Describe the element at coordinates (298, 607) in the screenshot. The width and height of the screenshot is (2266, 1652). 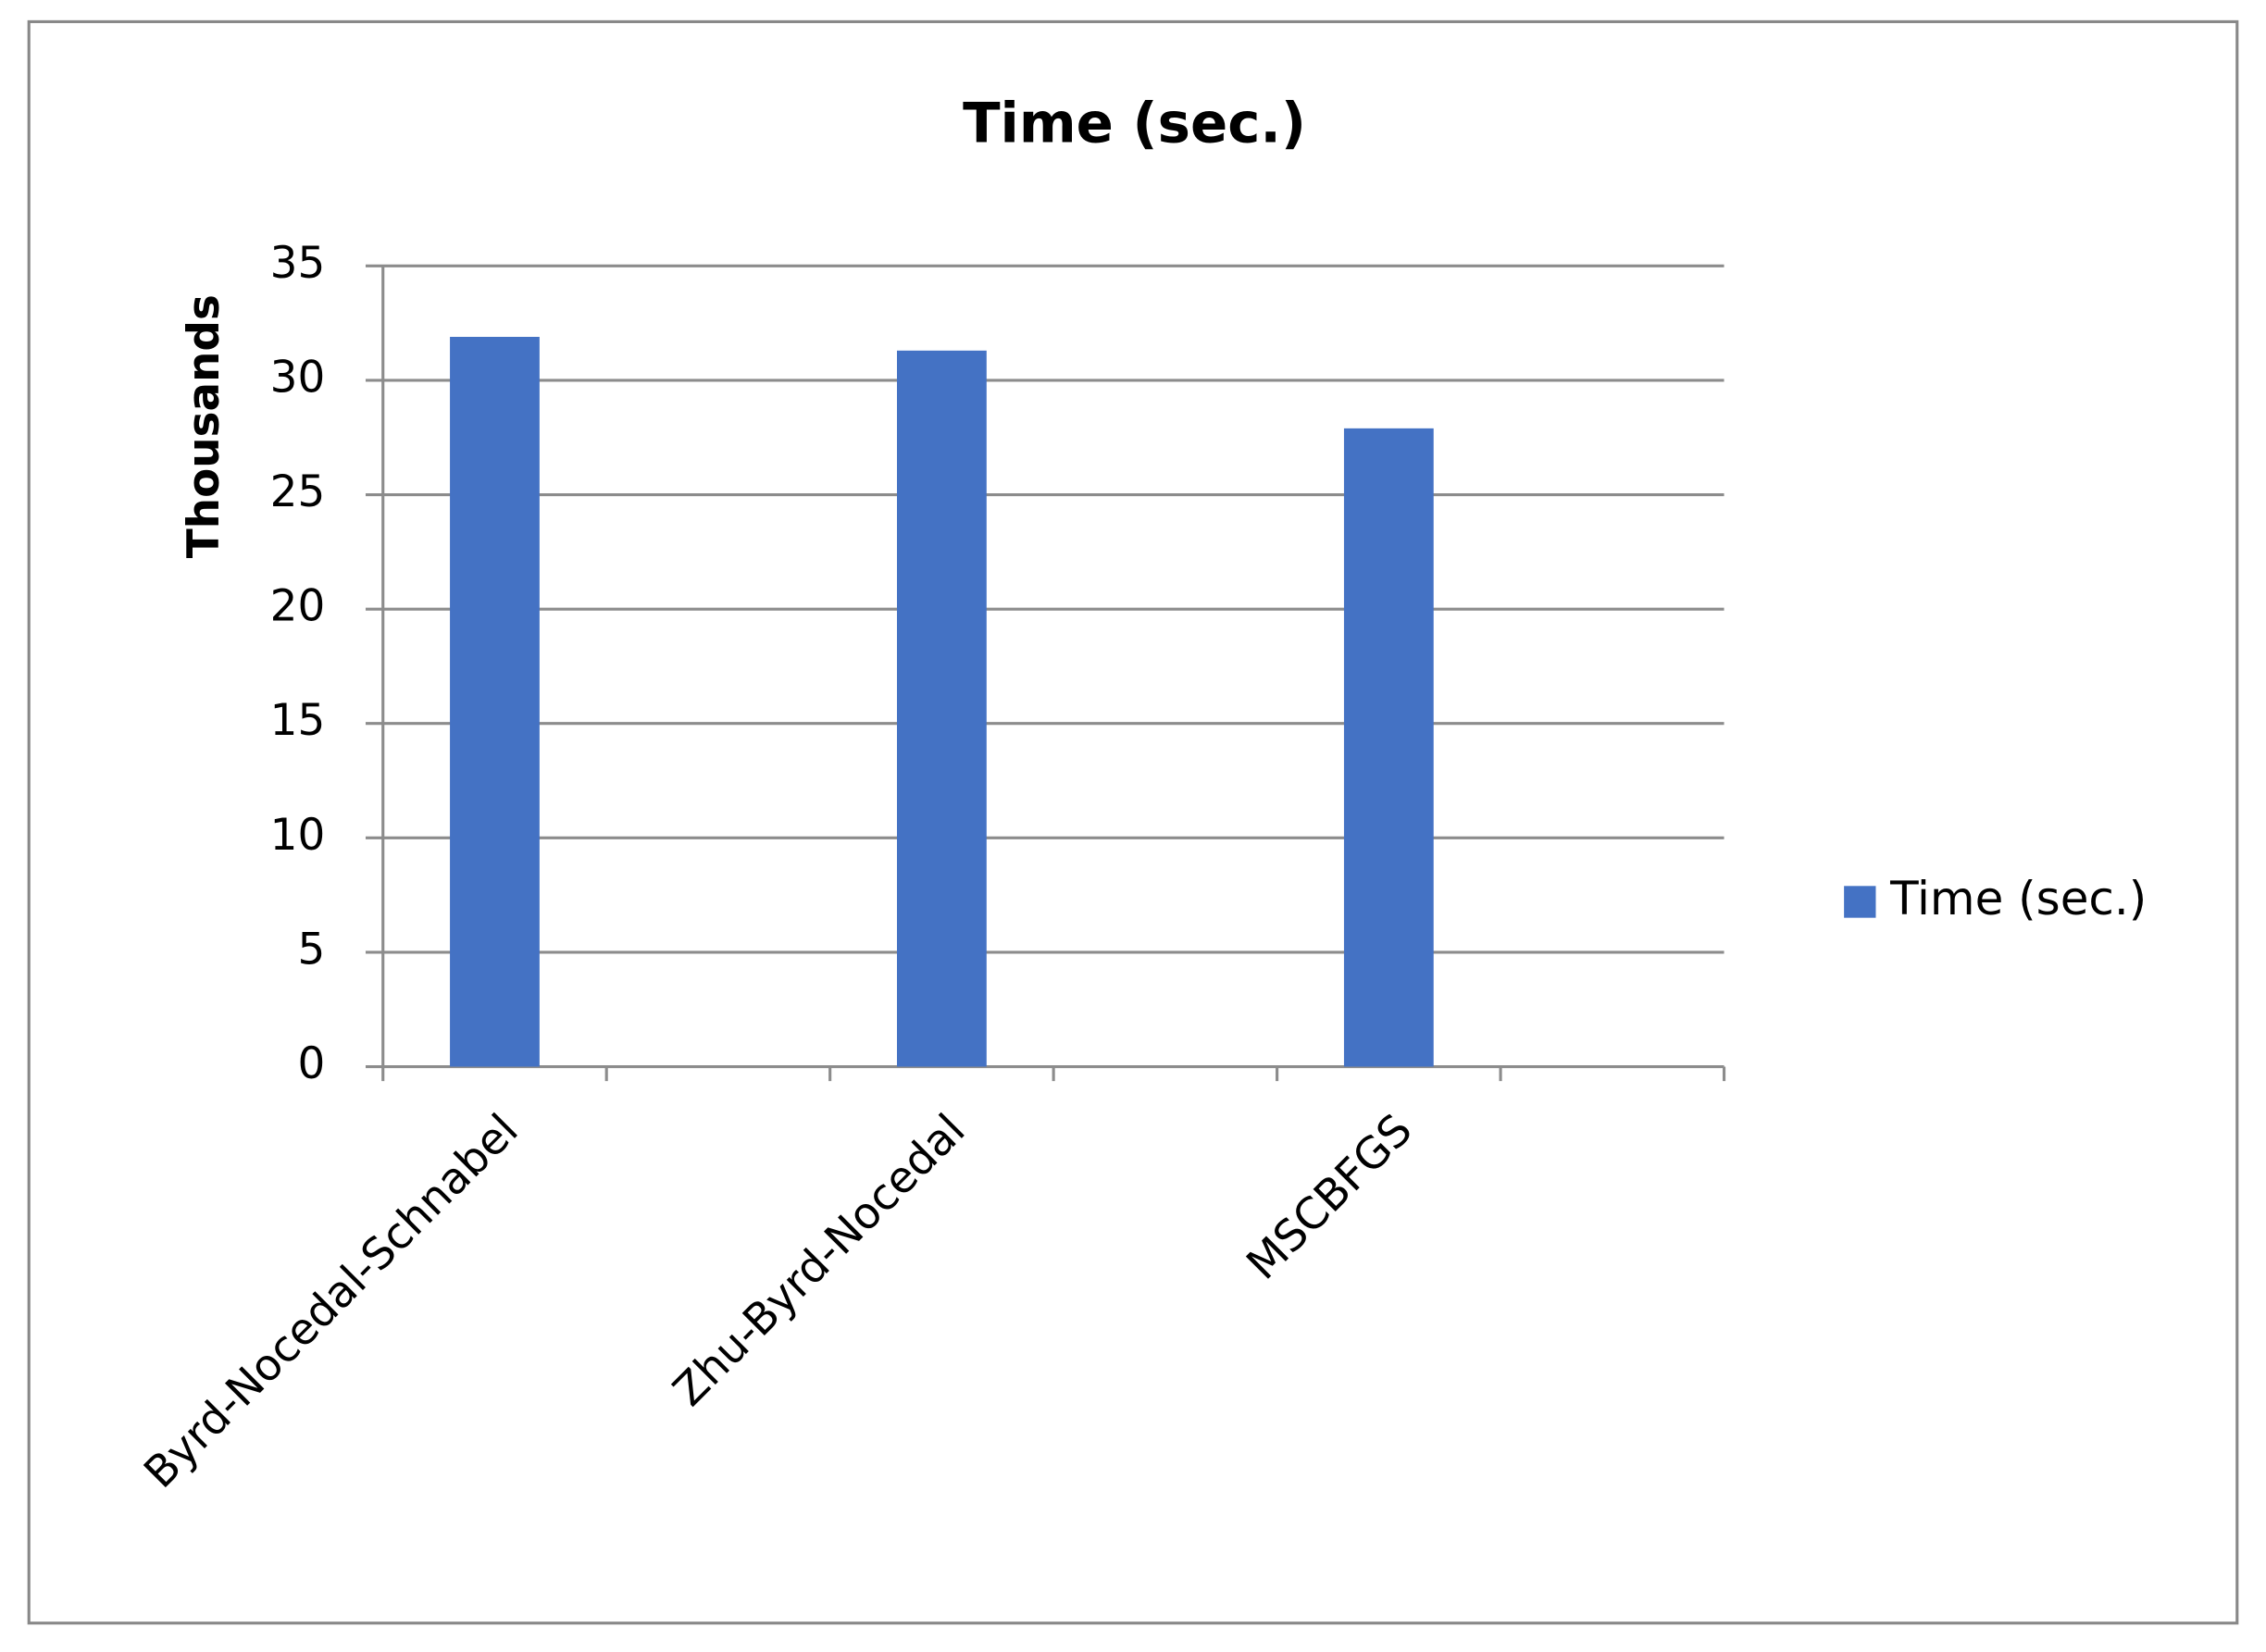
I see `y-tick-label: 20` at that location.